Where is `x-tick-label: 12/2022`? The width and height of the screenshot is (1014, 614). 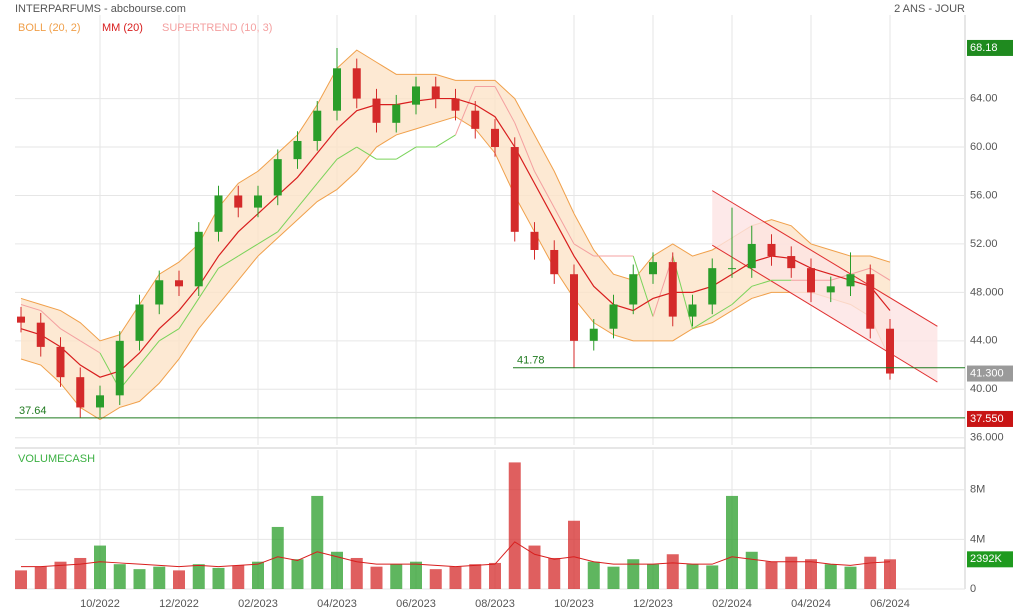 x-tick-label: 12/2022 is located at coordinates (179, 604).